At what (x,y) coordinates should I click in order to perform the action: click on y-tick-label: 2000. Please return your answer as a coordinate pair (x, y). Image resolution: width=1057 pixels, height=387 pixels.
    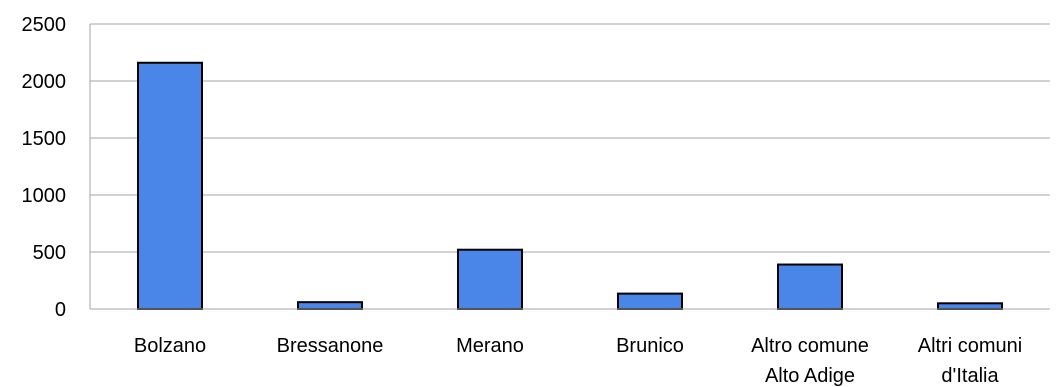
    Looking at the image, I should click on (44, 82).